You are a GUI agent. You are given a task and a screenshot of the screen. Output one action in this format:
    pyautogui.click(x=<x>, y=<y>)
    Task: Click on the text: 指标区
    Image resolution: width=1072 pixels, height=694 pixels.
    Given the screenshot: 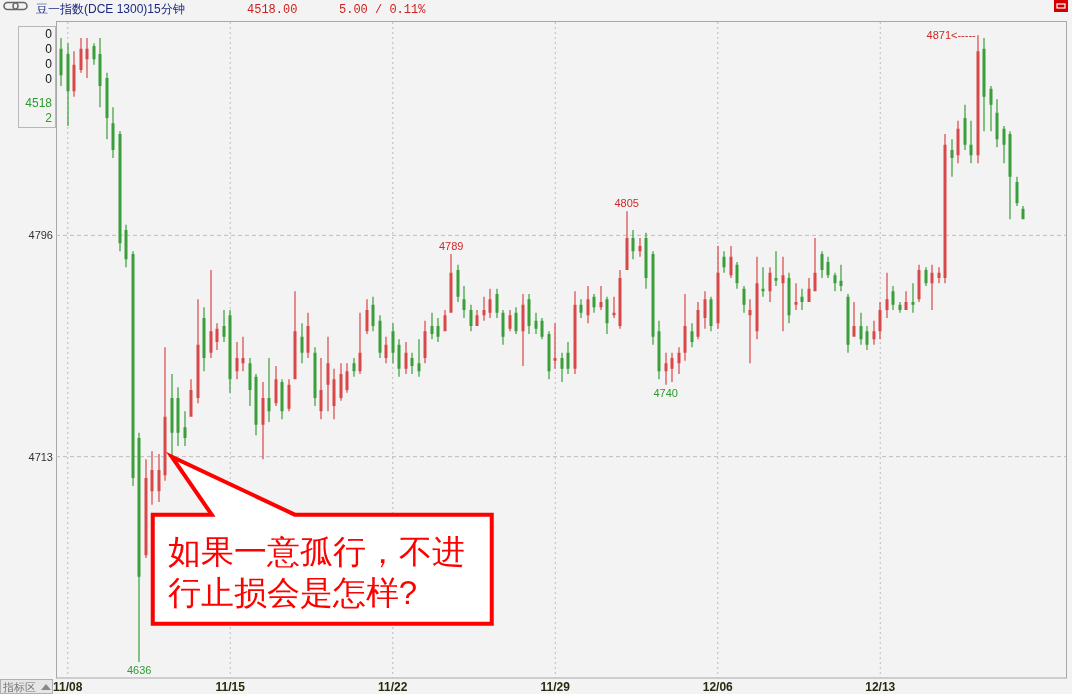 What is the action you would take?
    pyautogui.click(x=19, y=687)
    